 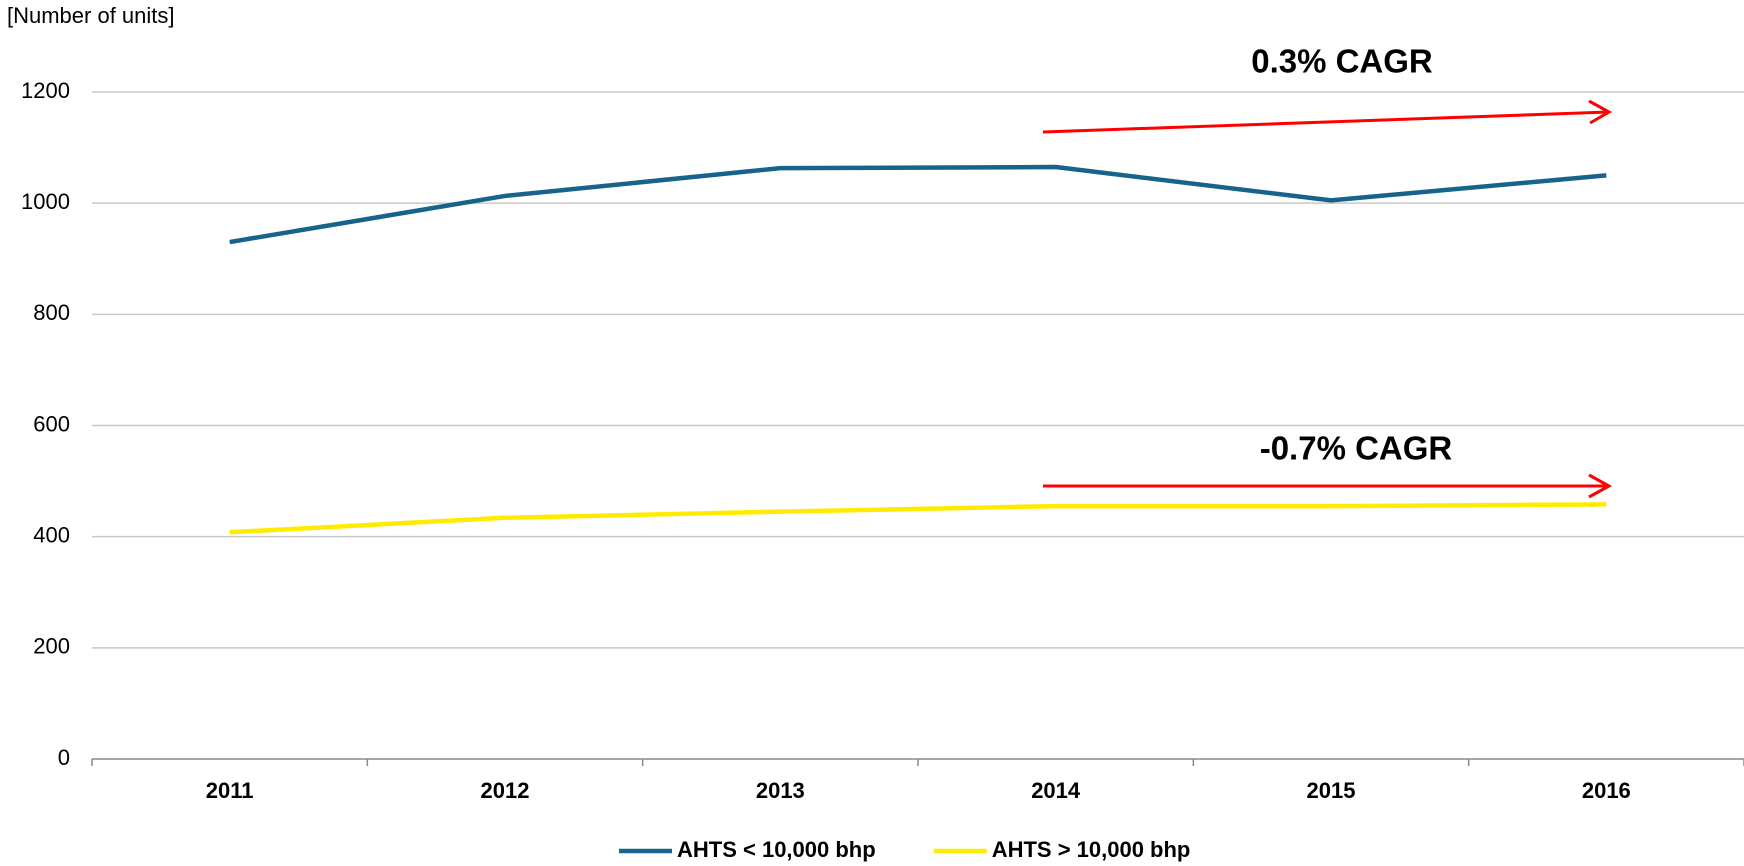 What do you see at coordinates (776, 849) in the screenshot?
I see `legend-label: AHTS < 10,000 bhp` at bounding box center [776, 849].